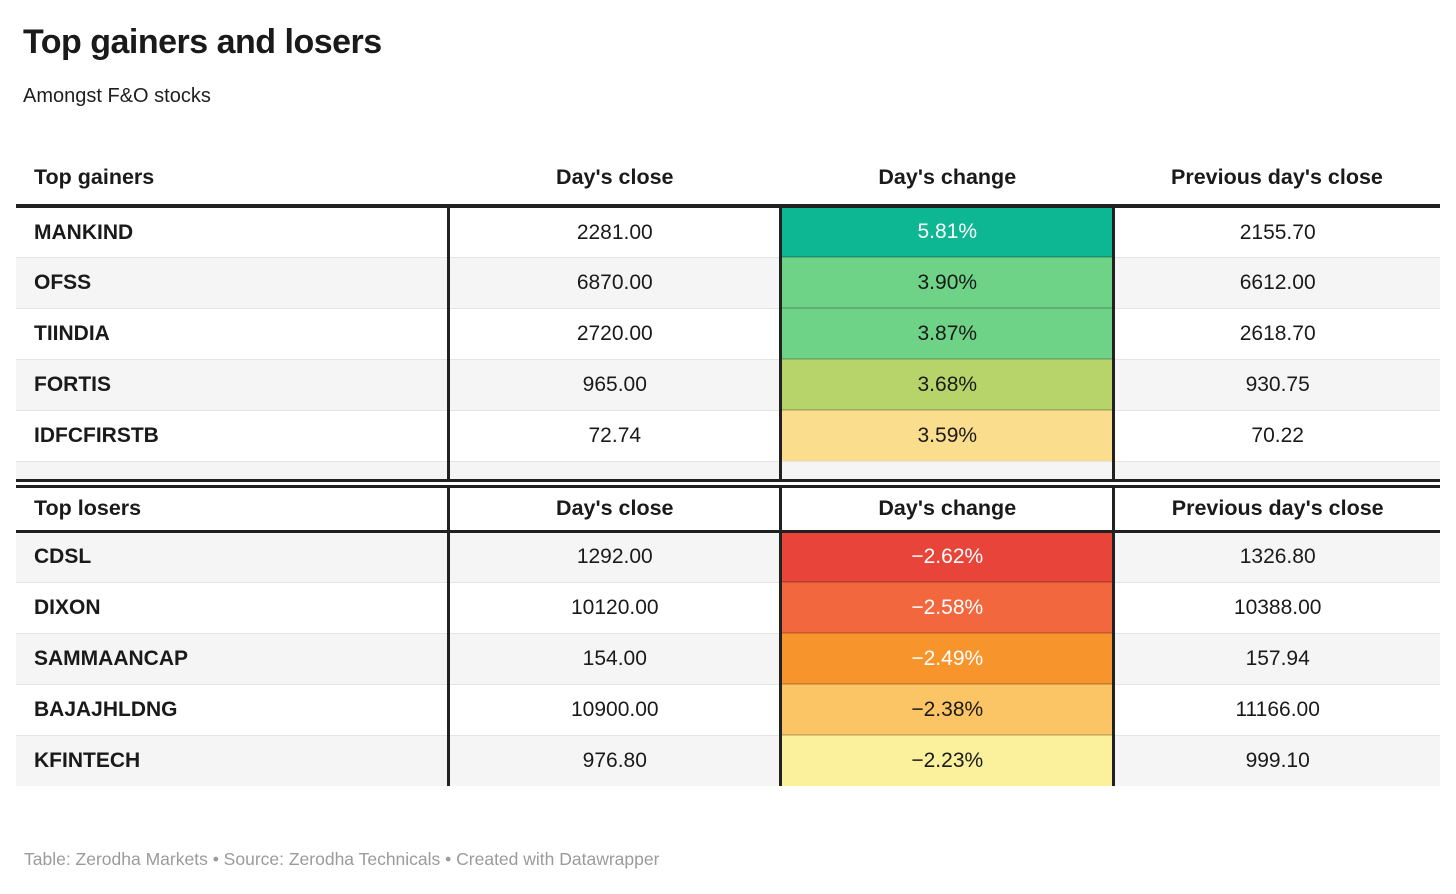 The image size is (1456, 894). I want to click on days-change-cell: −2.49%, so click(947, 658).